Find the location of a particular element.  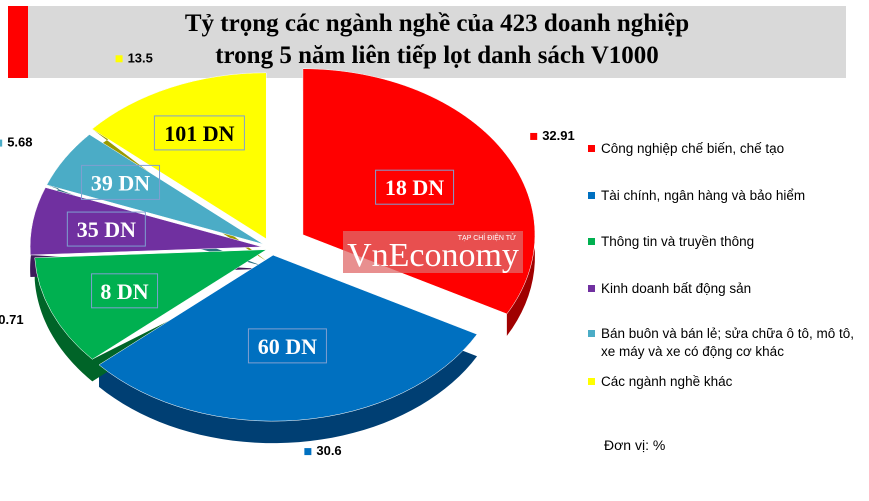

legend-item-finance: Tài chính, ngân hàng và bảo hiểm is located at coordinates (724, 196).